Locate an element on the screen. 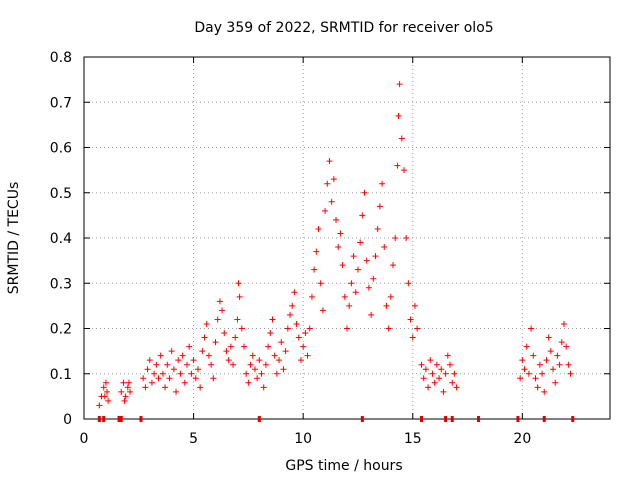 Image resolution: width=640 pixels, height=480 pixels. y-tick-label: 0.3 is located at coordinates (61, 284).